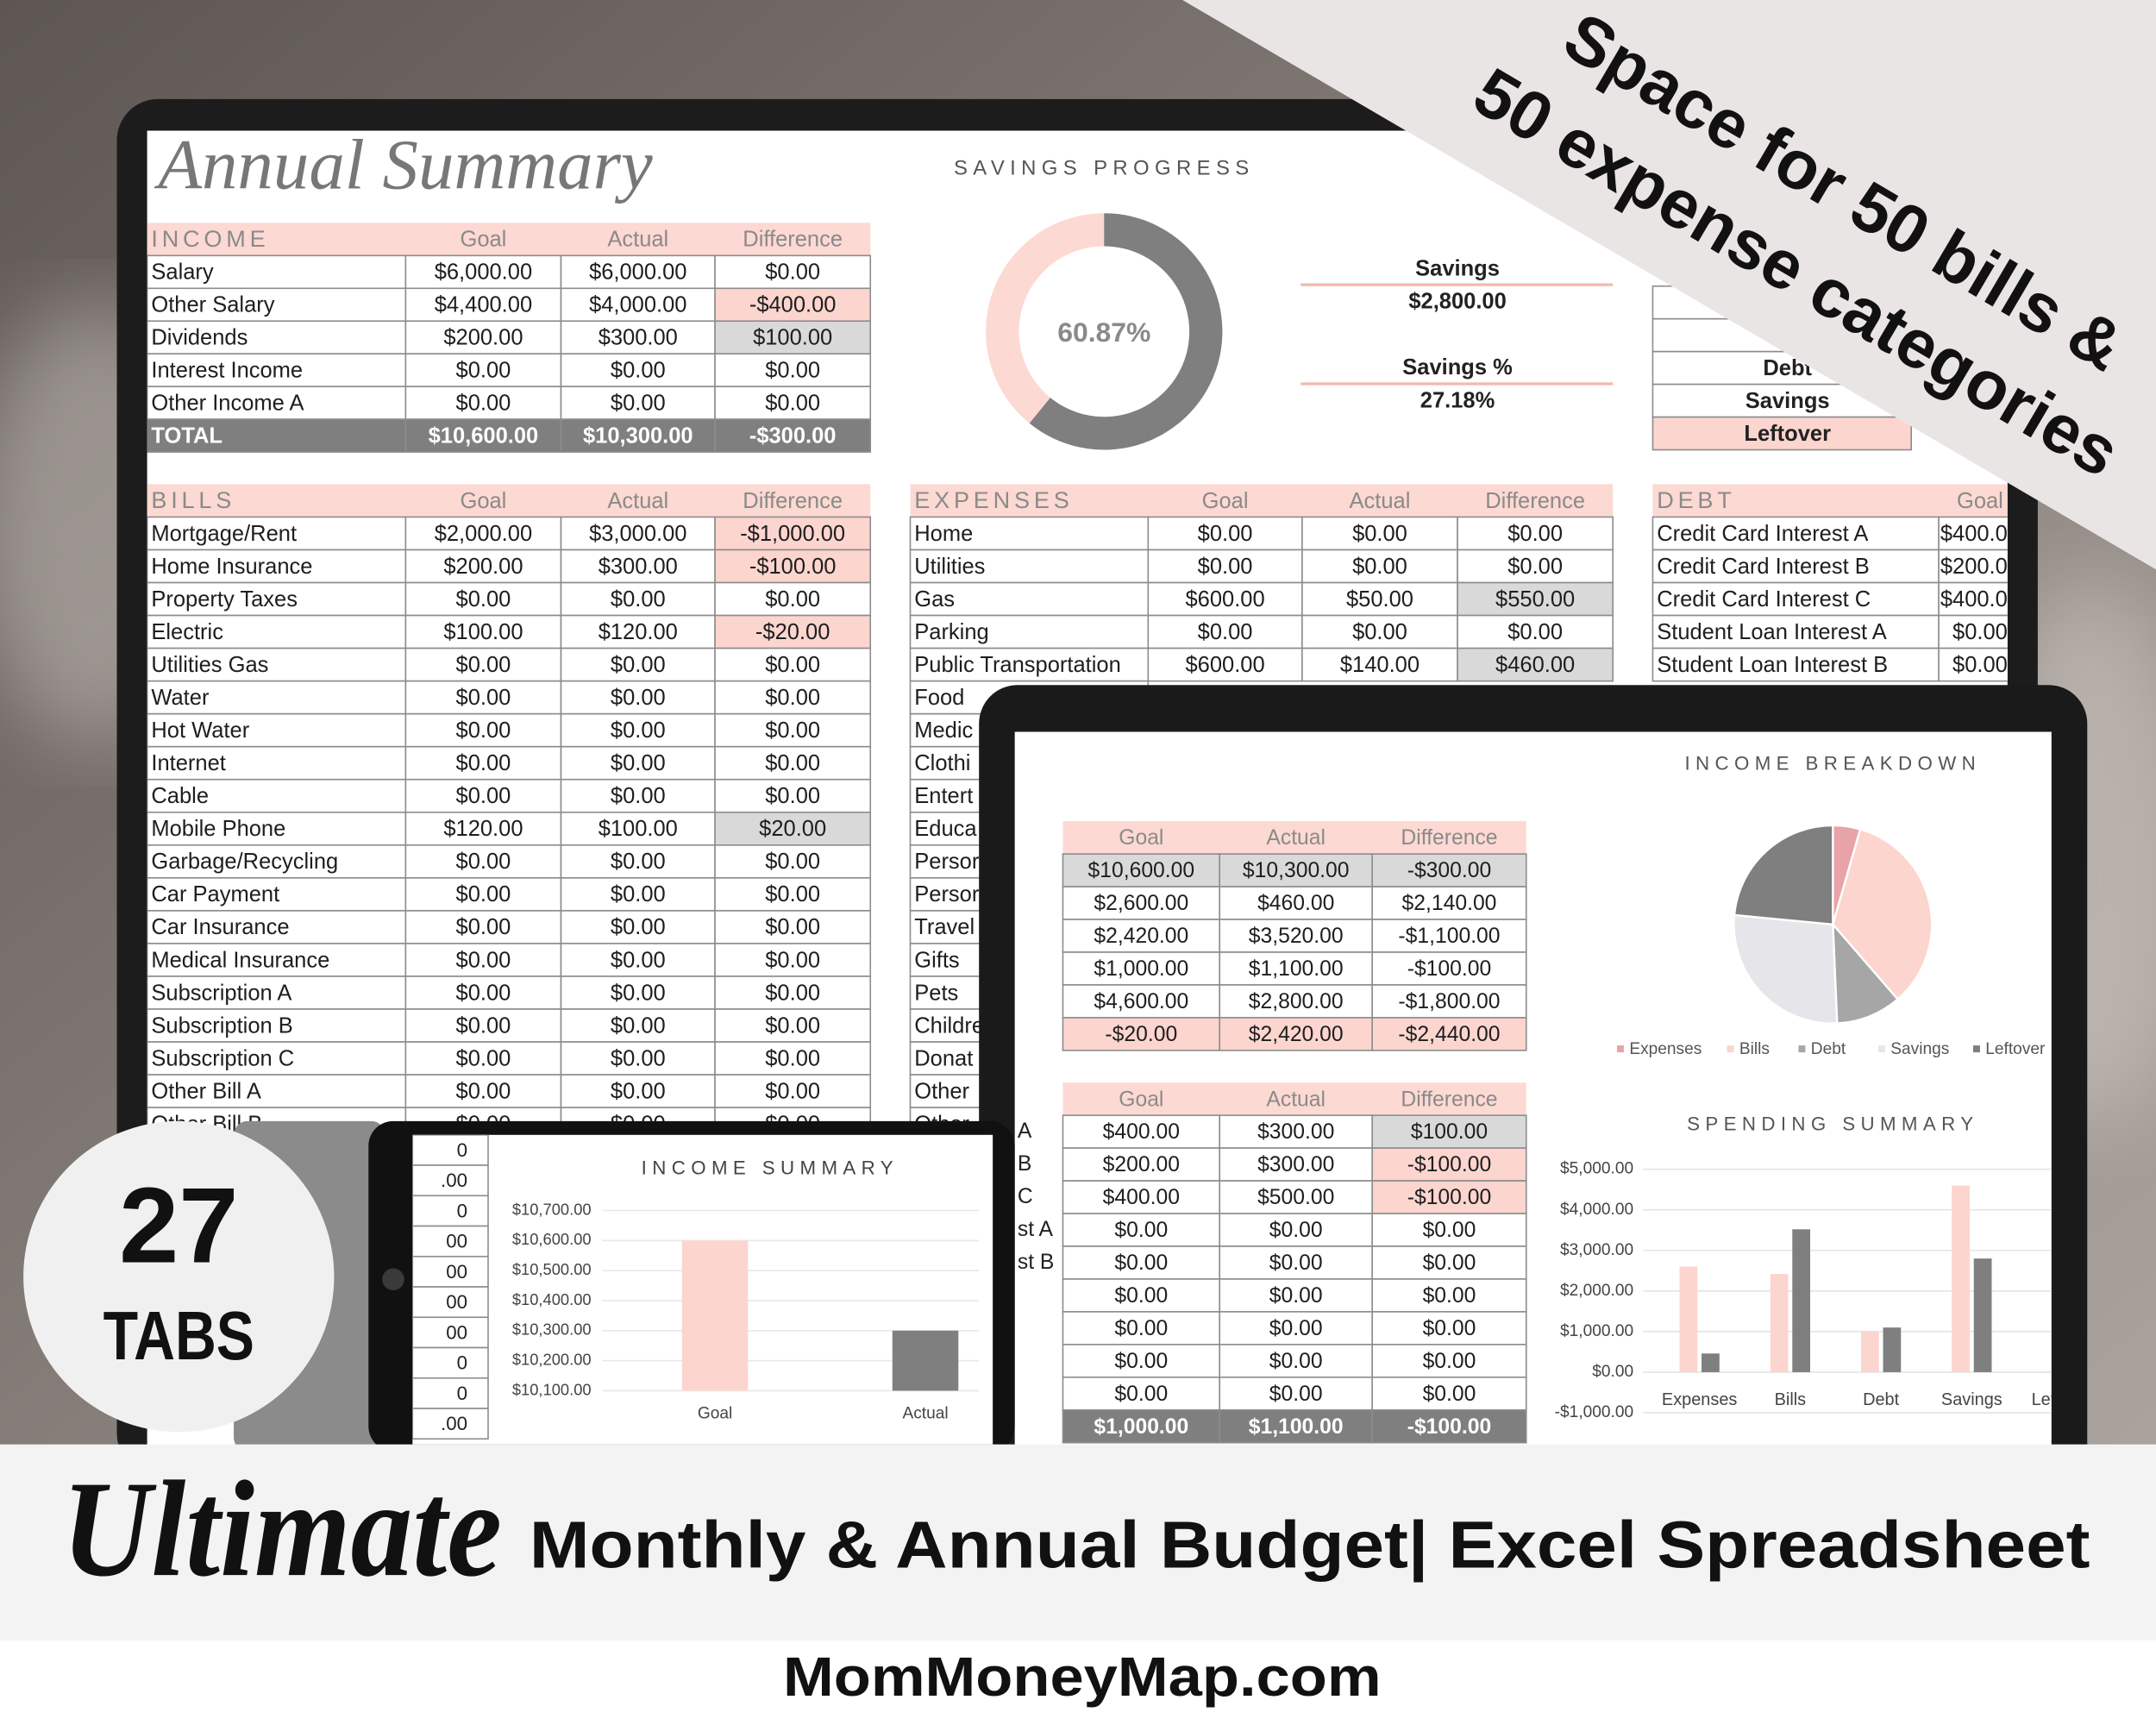 This screenshot has width=2156, height=1725. Describe the element at coordinates (483, 632) in the screenshot. I see `cell-text: $100.00` at that location.